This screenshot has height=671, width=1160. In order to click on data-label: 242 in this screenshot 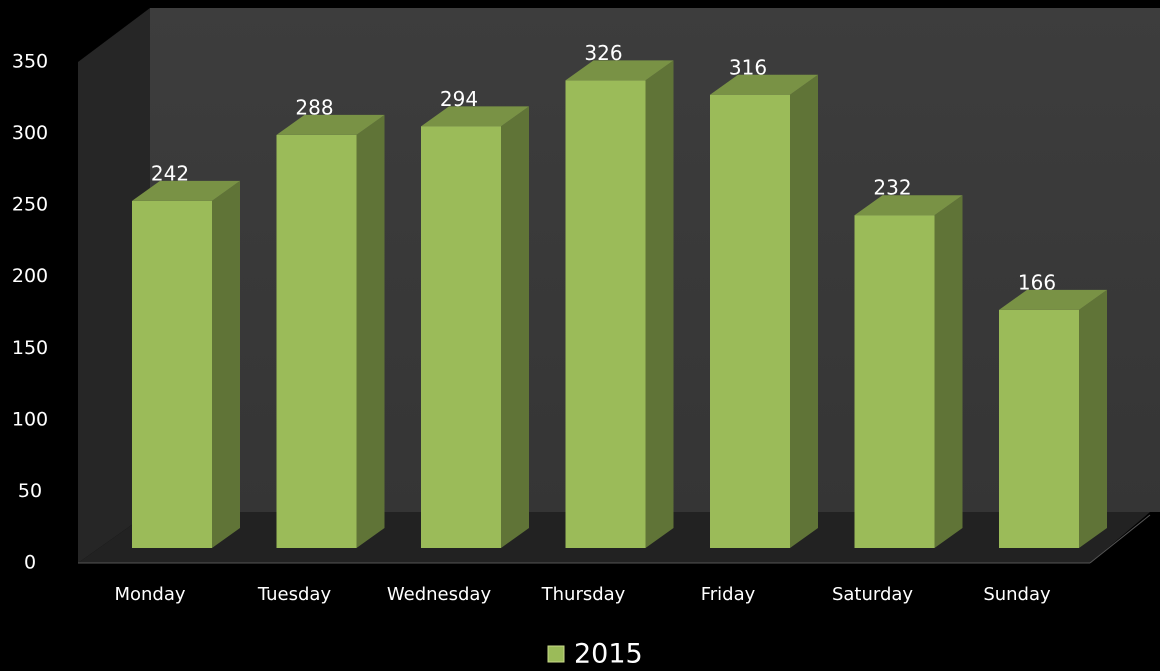, I will do `click(170, 173)`.